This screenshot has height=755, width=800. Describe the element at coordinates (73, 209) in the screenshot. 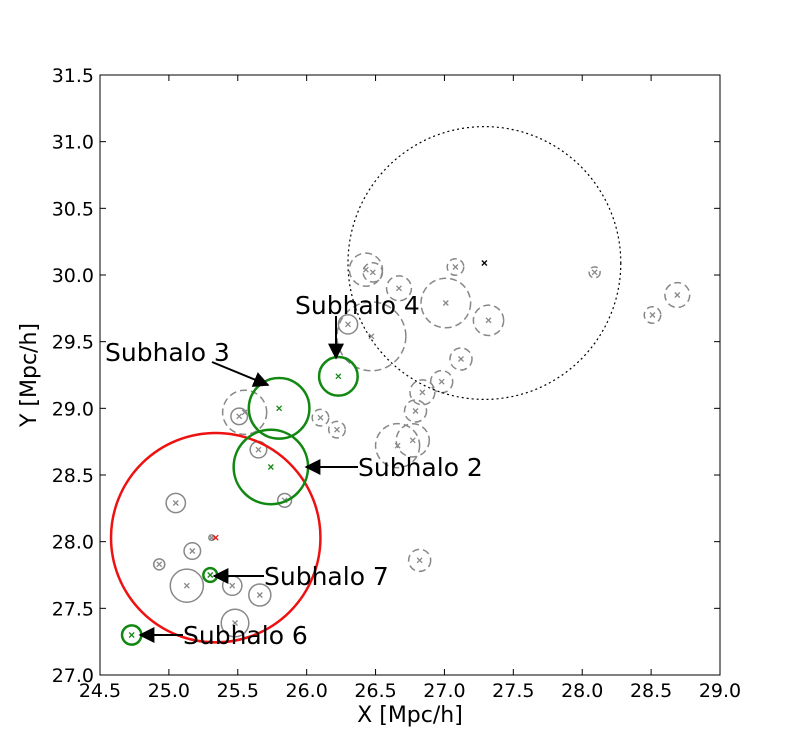

I see `y-tick-label: 30.5` at that location.